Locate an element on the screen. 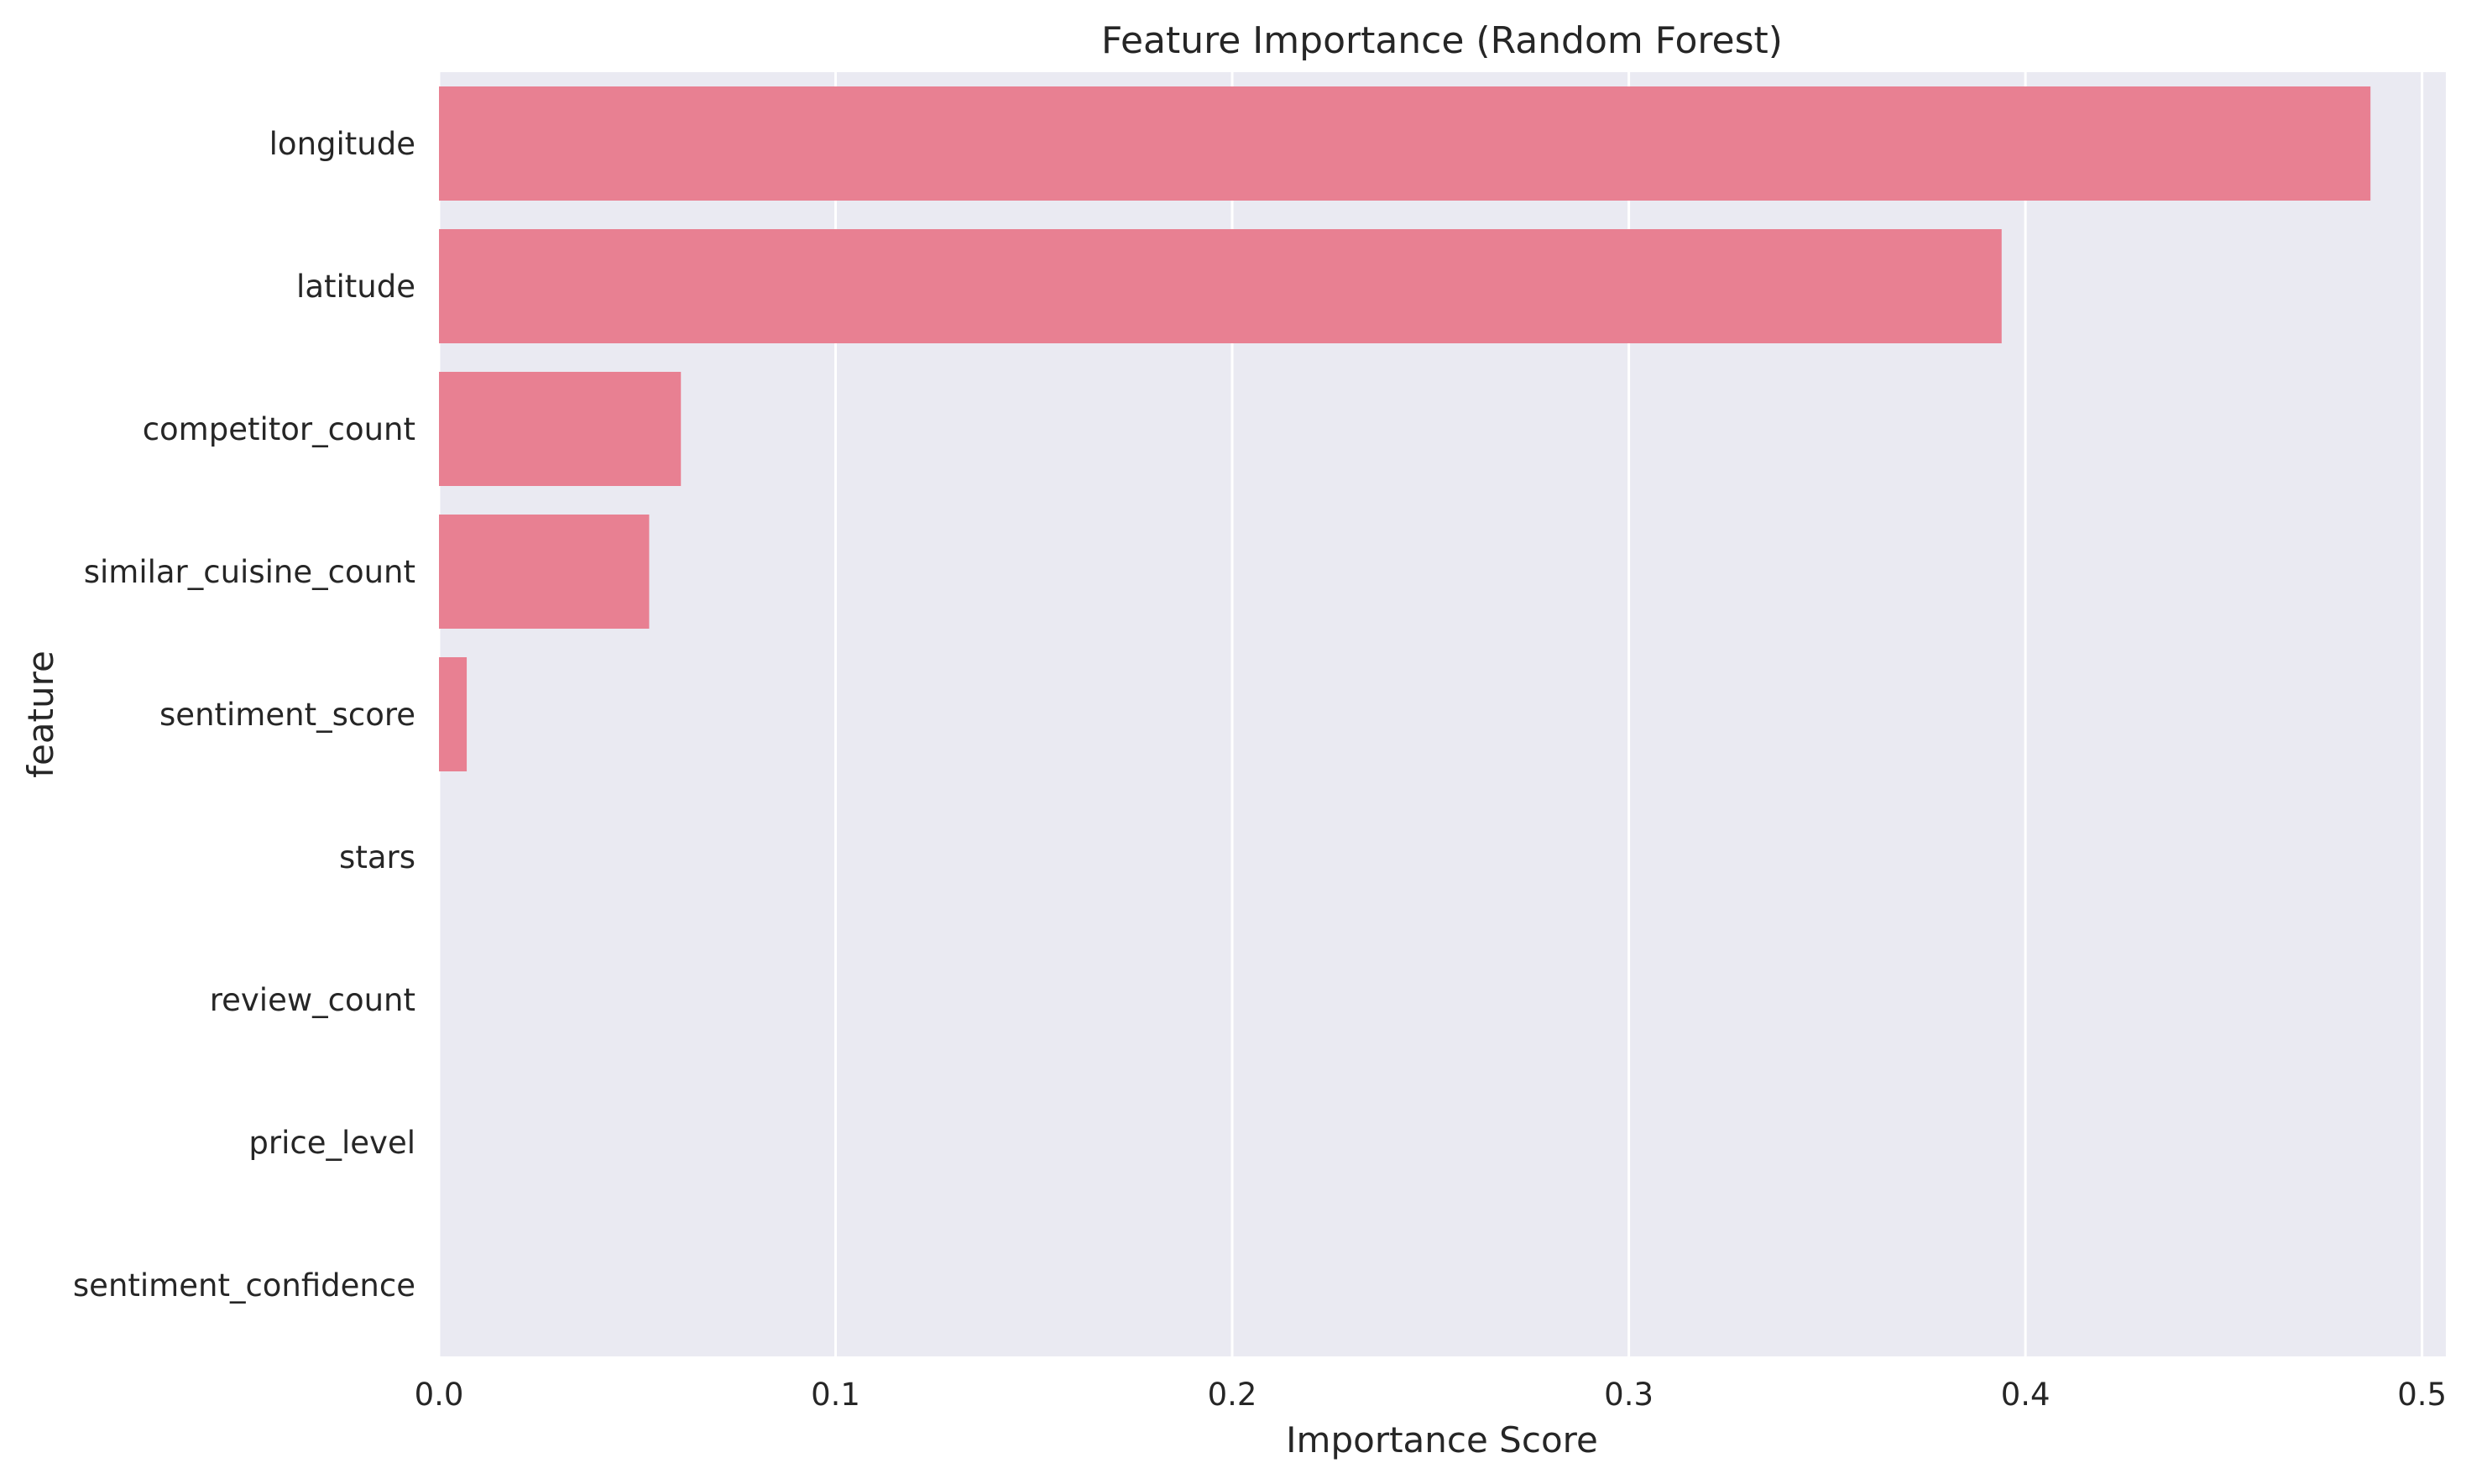 The height and width of the screenshot is (1484, 2492). y-tick-label: stars is located at coordinates (377, 857).